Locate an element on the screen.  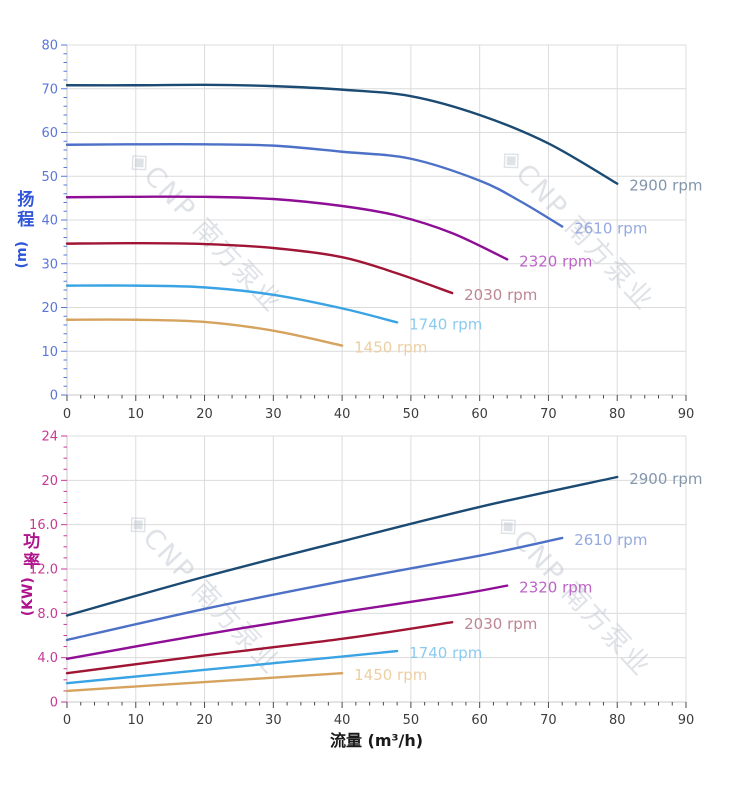
y-axis-title-head-unit: (m) is located at coordinates (21, 255).